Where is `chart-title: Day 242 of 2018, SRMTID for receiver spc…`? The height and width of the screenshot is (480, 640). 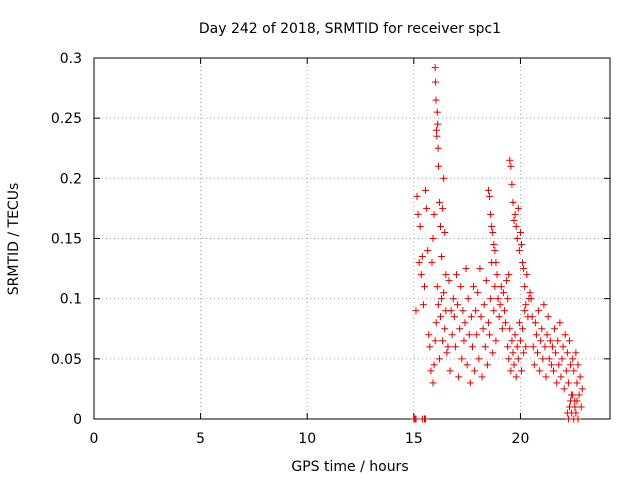 chart-title: Day 242 of 2018, SRMTID for receiver spc… is located at coordinates (350, 29).